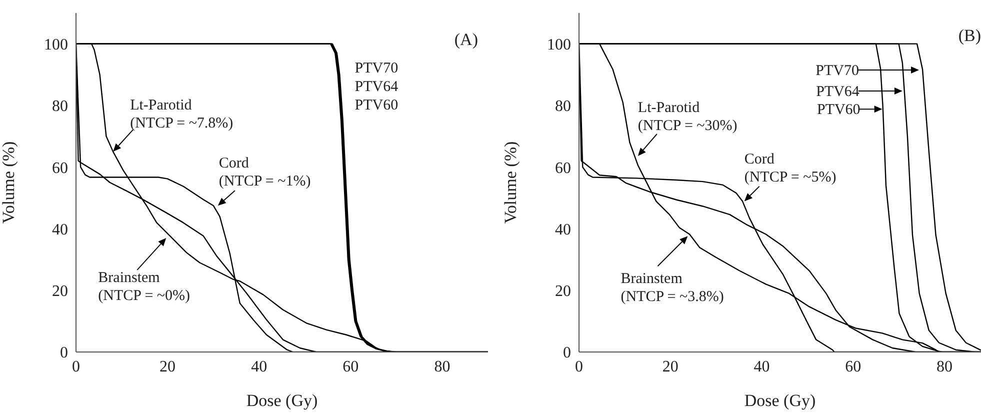  Describe the element at coordinates (688, 117) in the screenshot. I see `annotation: Lt-Parotid (NTCP = ~30%)` at that location.